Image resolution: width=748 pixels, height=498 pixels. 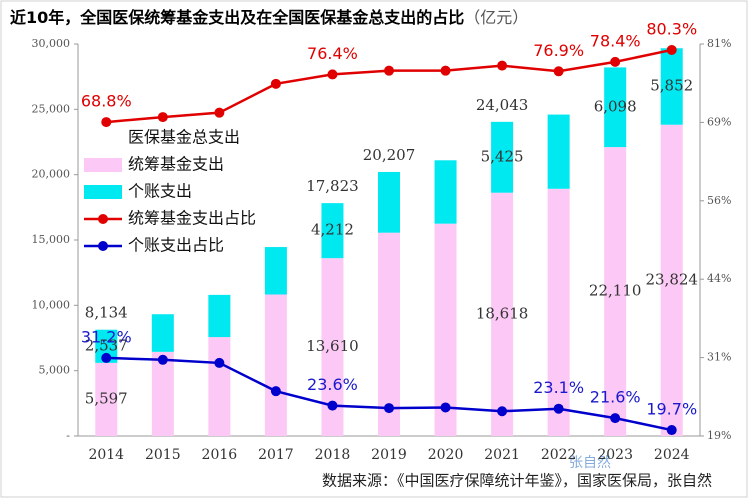 What do you see at coordinates (719, 357) in the screenshot?
I see `y2-tick-label: 31%` at bounding box center [719, 357].